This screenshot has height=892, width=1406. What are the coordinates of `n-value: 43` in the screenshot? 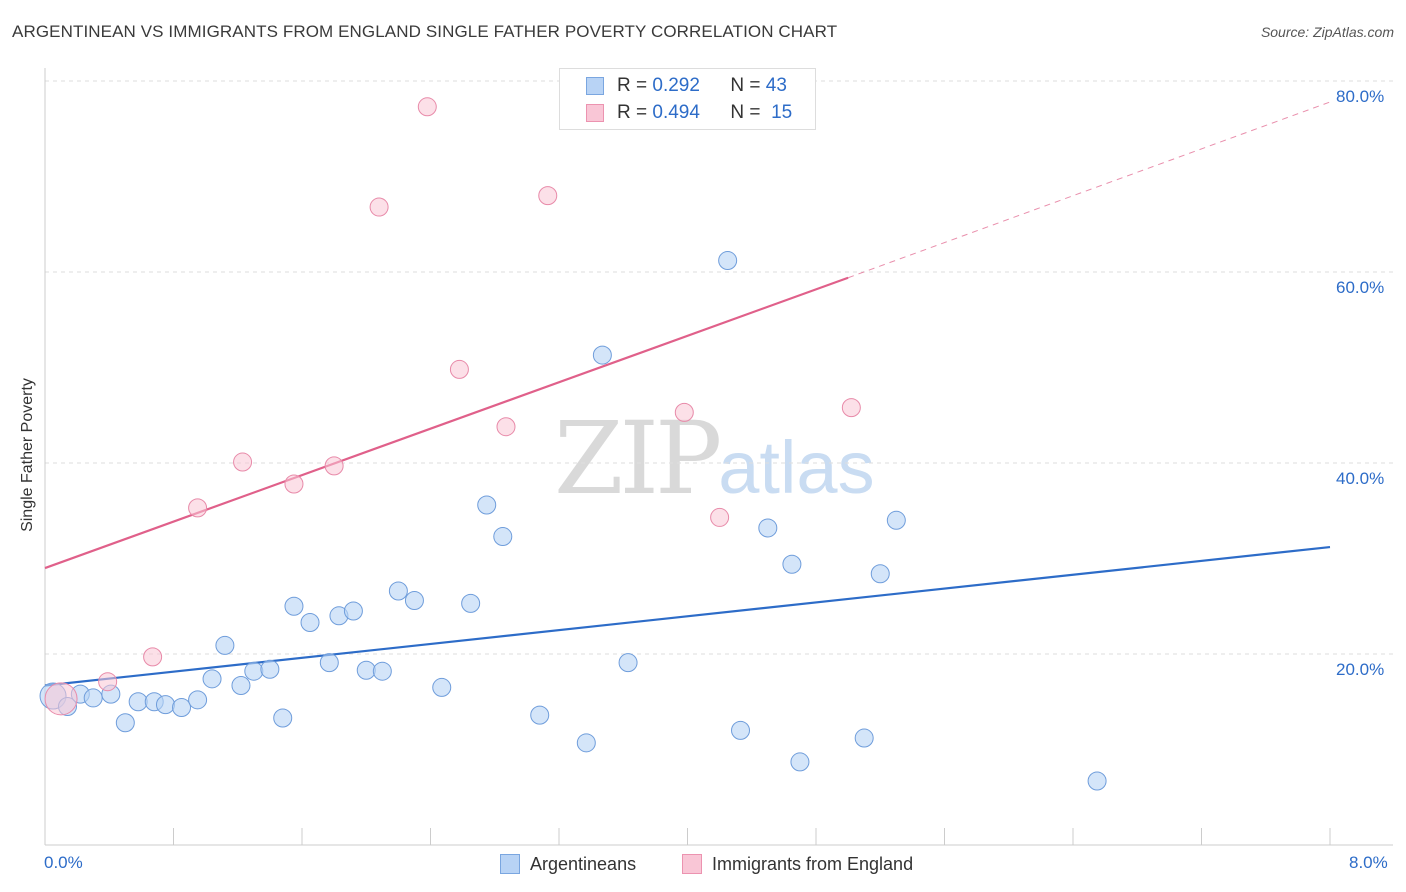 It's located at (776, 85).